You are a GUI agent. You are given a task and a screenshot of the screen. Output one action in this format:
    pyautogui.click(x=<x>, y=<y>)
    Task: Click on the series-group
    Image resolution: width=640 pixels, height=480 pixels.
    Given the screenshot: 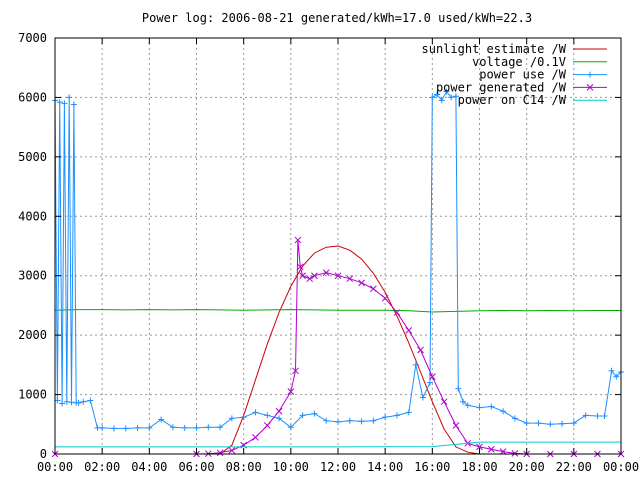 What is the action you would take?
    pyautogui.click(x=338, y=444)
    